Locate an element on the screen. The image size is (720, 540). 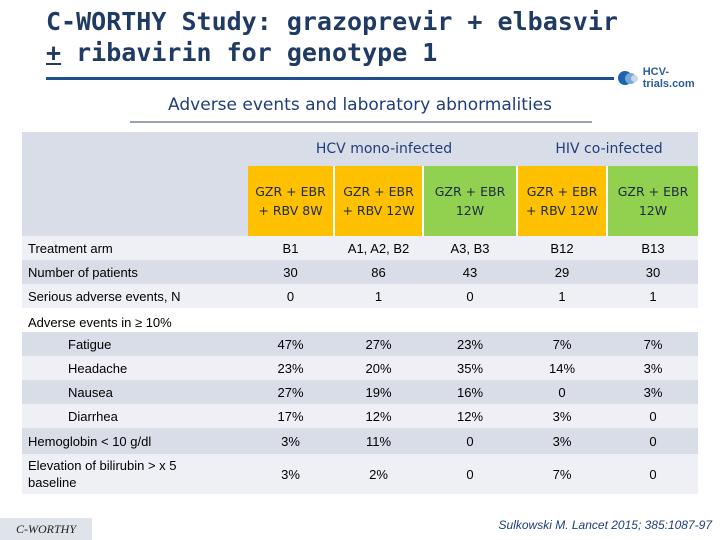
table-cell: 2% is located at coordinates (378, 474).